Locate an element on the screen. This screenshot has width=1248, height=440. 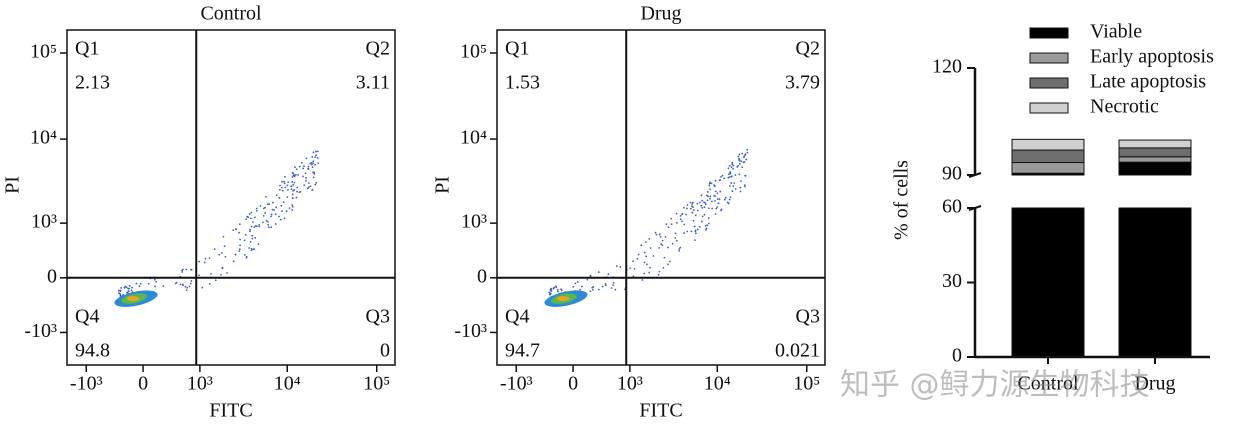
legend-label: Viable is located at coordinates (1116, 32).